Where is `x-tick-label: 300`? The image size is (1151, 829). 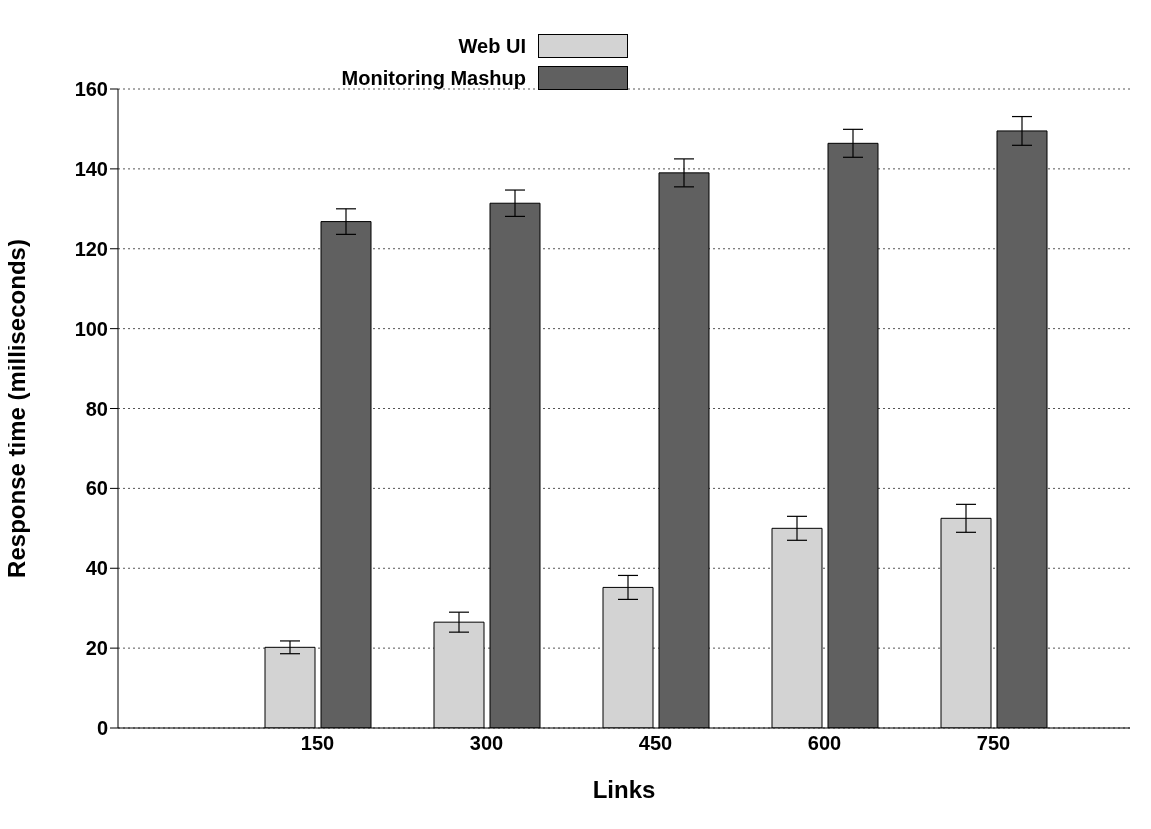
x-tick-label: 300 is located at coordinates (486, 743).